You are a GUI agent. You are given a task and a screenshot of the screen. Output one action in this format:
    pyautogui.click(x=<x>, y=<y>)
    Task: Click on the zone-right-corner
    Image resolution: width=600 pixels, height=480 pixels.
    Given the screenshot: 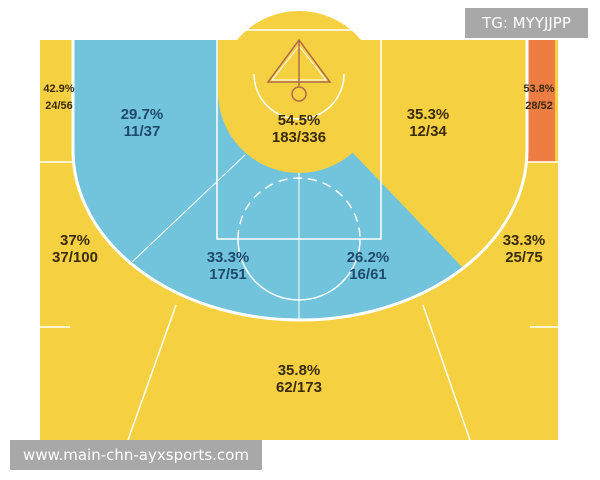 What is the action you would take?
    pyautogui.click(x=541, y=101)
    